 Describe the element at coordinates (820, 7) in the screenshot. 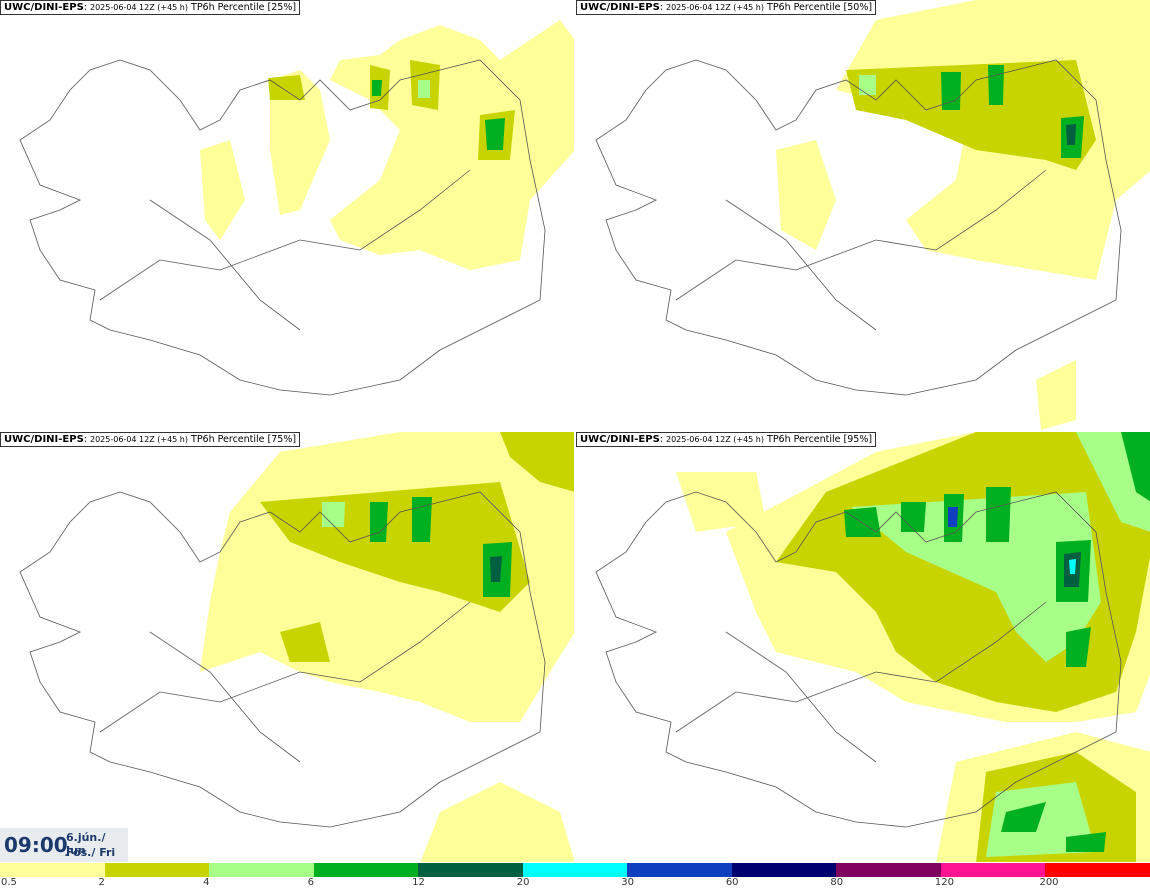

I see `field-title: TP6h Percentile [50%]` at that location.